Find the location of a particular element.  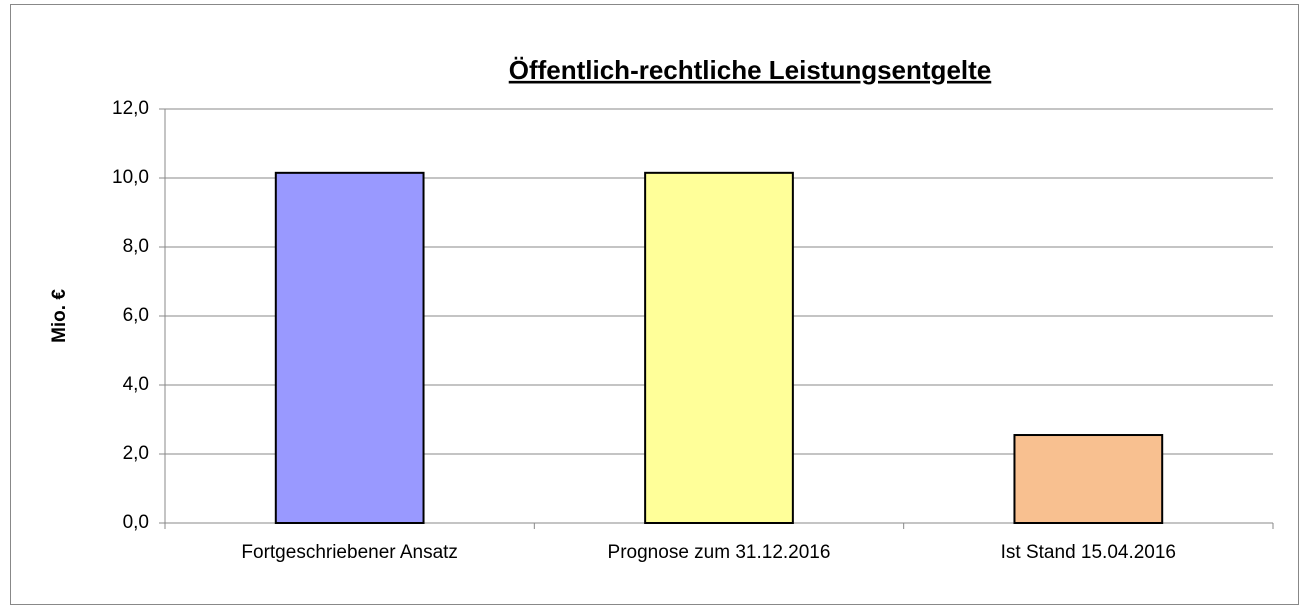

y-tick-label: 6,0 is located at coordinates (136, 315).